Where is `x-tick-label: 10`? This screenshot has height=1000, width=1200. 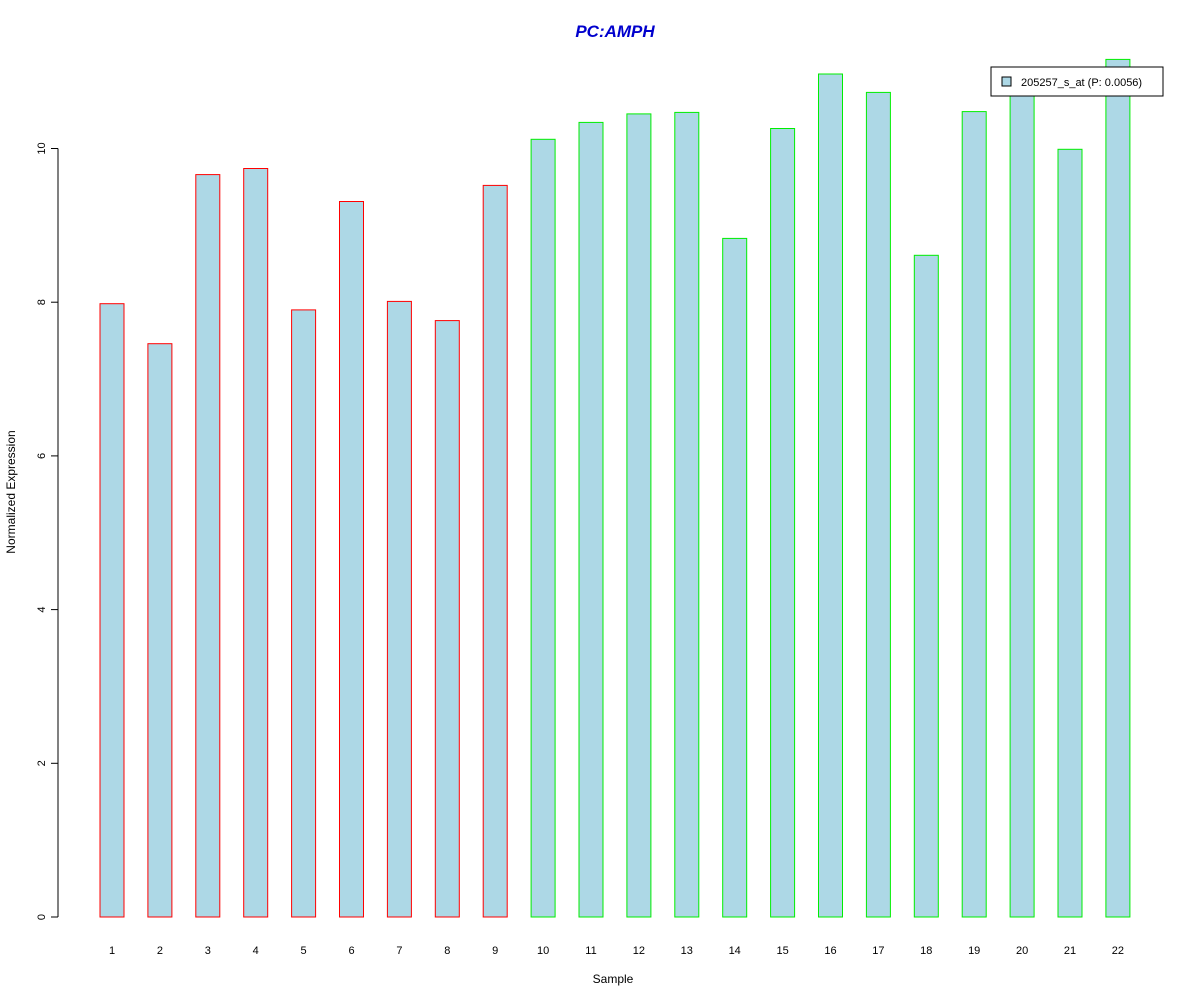
x-tick-label: 10 is located at coordinates (543, 951).